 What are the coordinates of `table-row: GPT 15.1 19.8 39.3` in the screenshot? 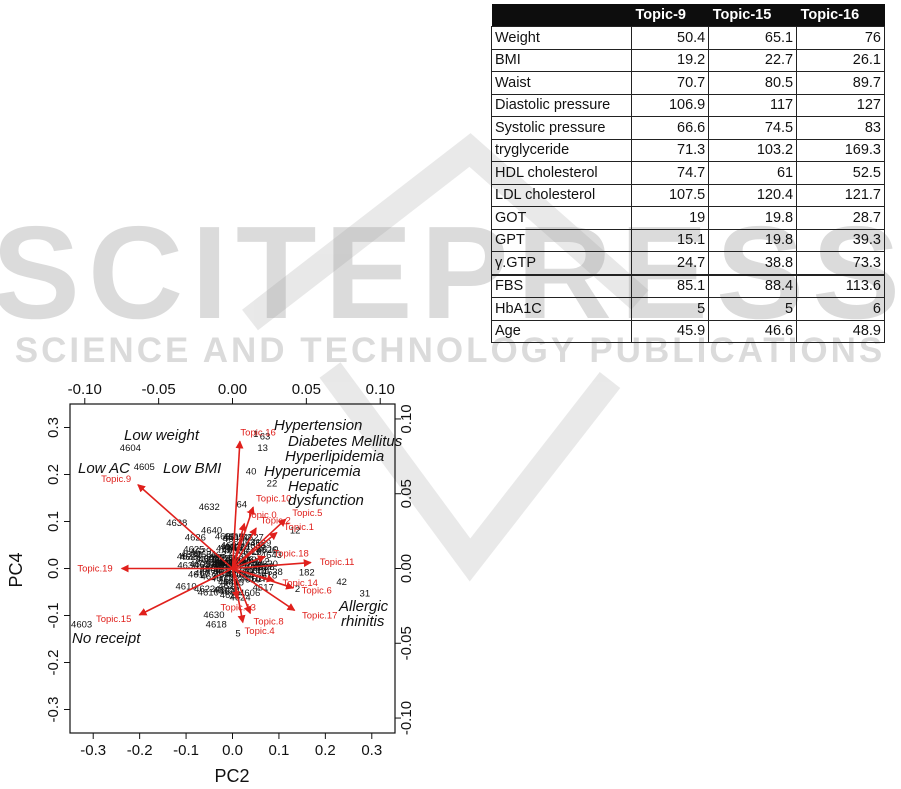 It's located at (688, 240).